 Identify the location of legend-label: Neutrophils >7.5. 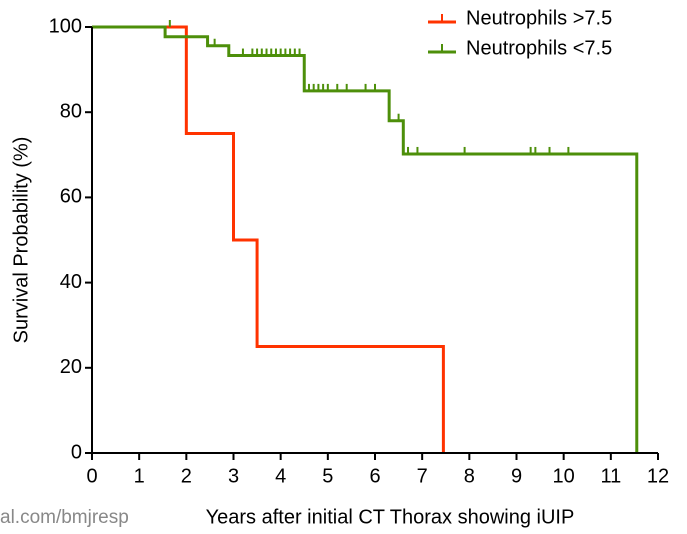
(539, 18).